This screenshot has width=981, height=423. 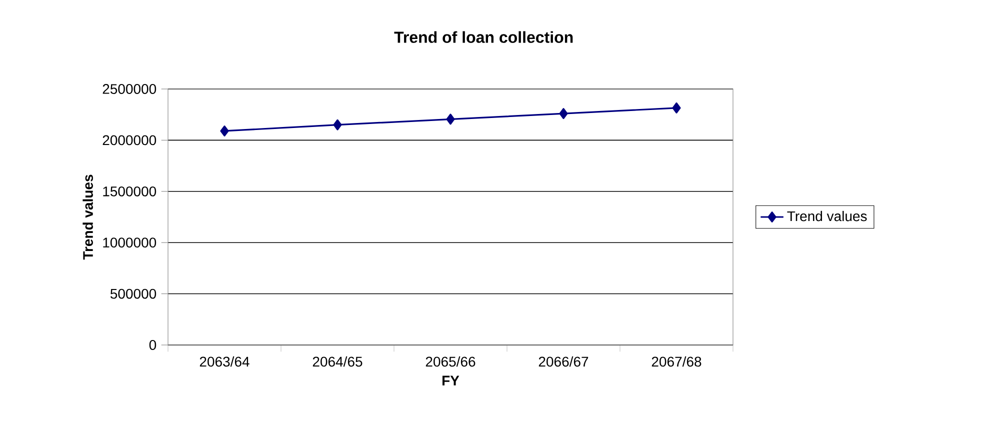 I want to click on y-tick-label: 1000000, so click(x=129, y=243).